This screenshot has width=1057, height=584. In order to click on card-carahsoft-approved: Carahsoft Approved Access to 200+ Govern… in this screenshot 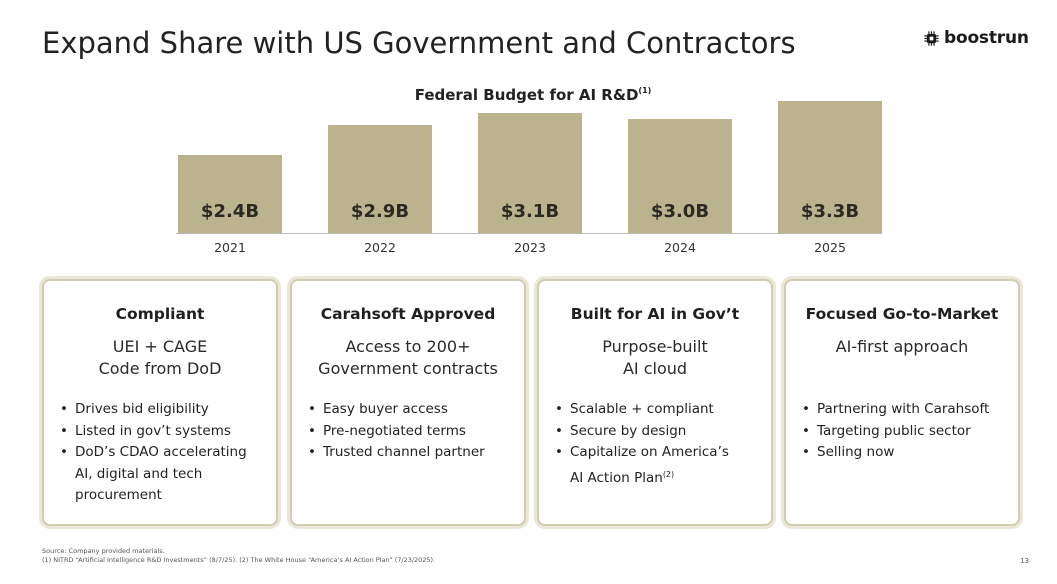, I will do `click(408, 402)`.